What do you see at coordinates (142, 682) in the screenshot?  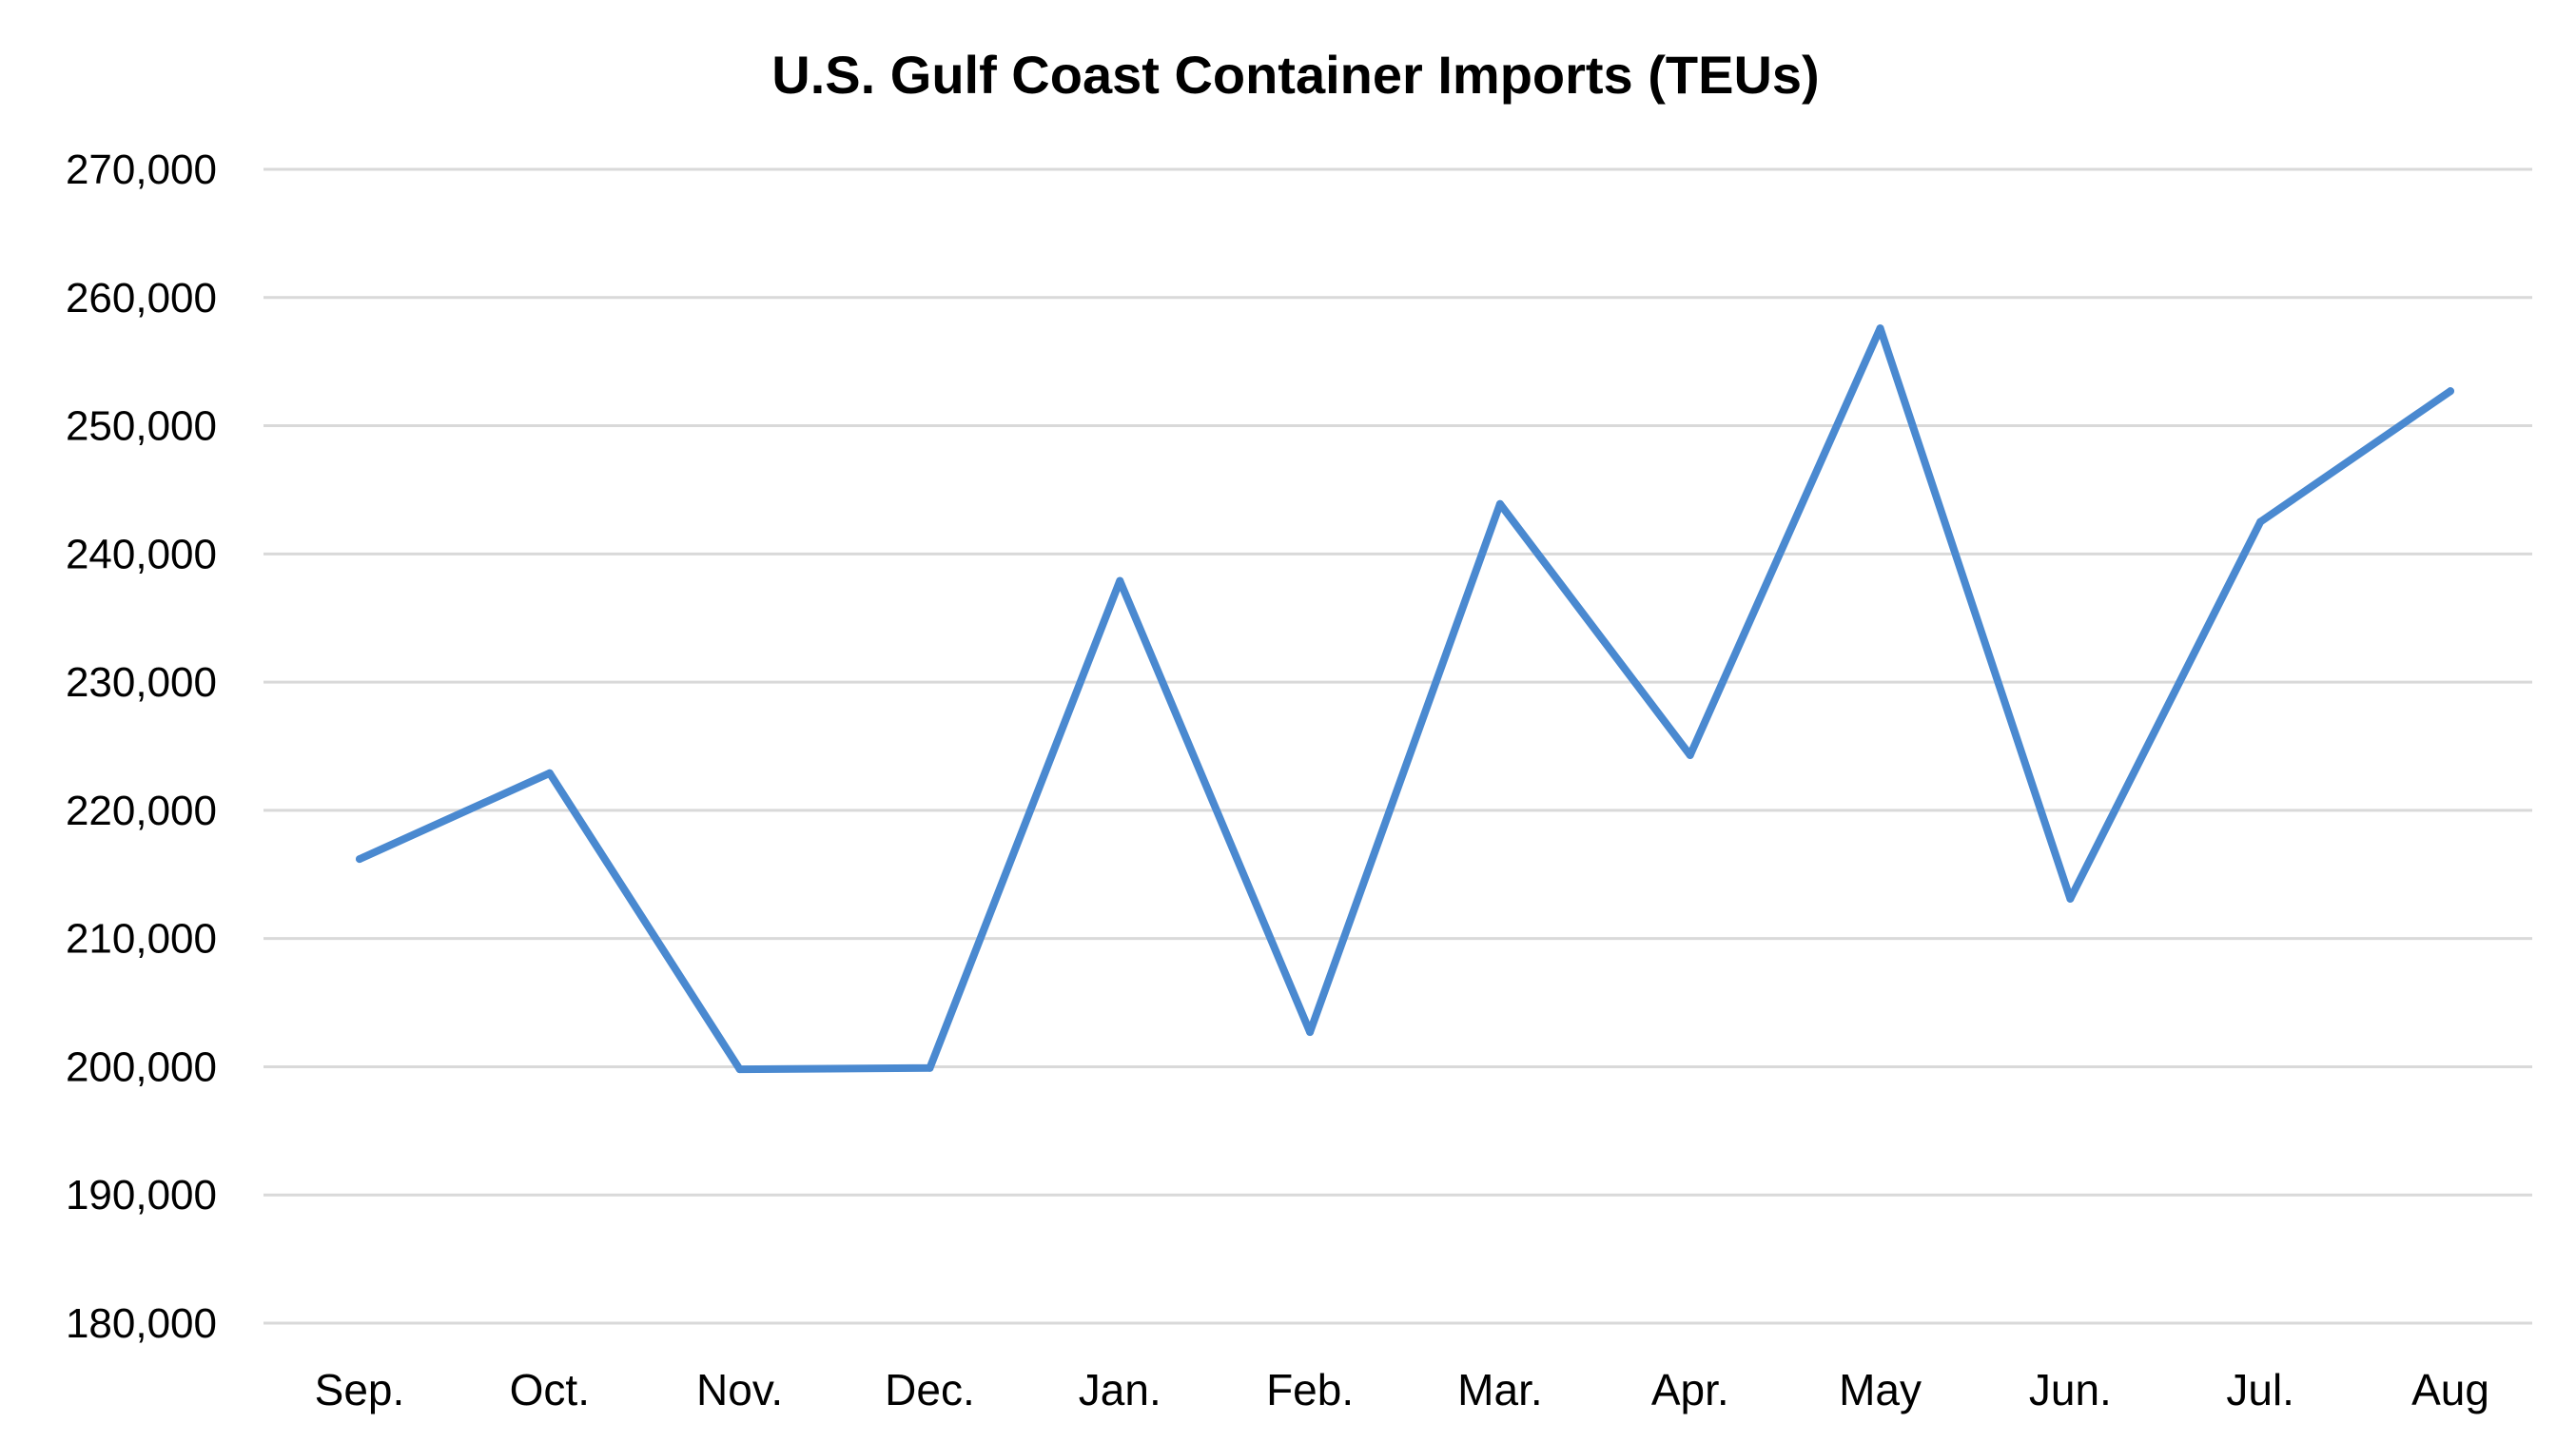 I see `y-tick-label: 230,000` at bounding box center [142, 682].